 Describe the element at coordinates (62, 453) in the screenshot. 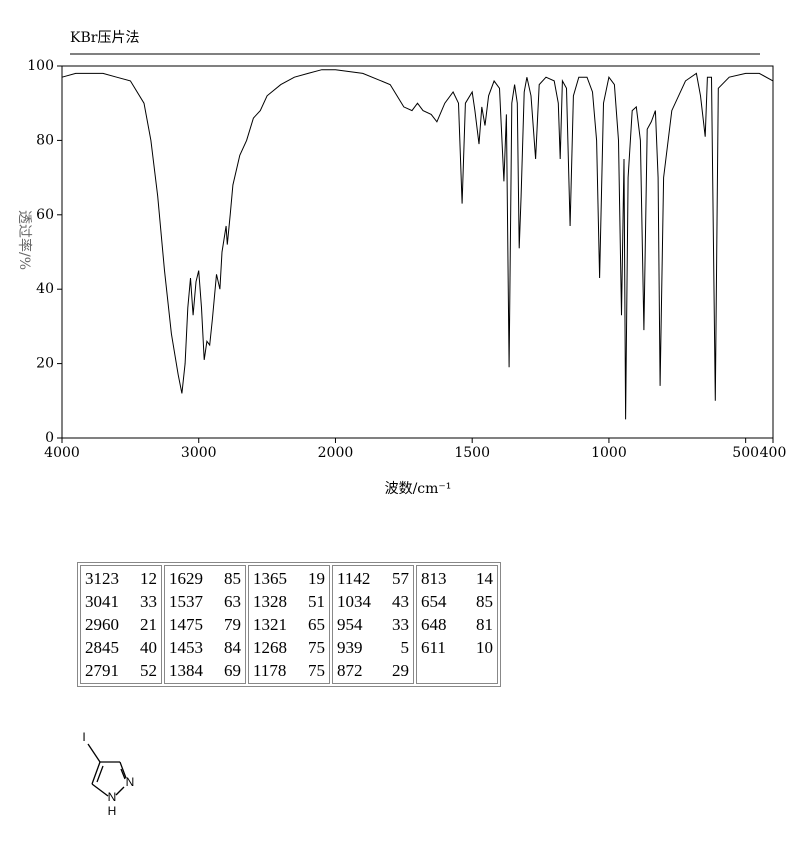

I see `x-tick-label: 4000` at that location.